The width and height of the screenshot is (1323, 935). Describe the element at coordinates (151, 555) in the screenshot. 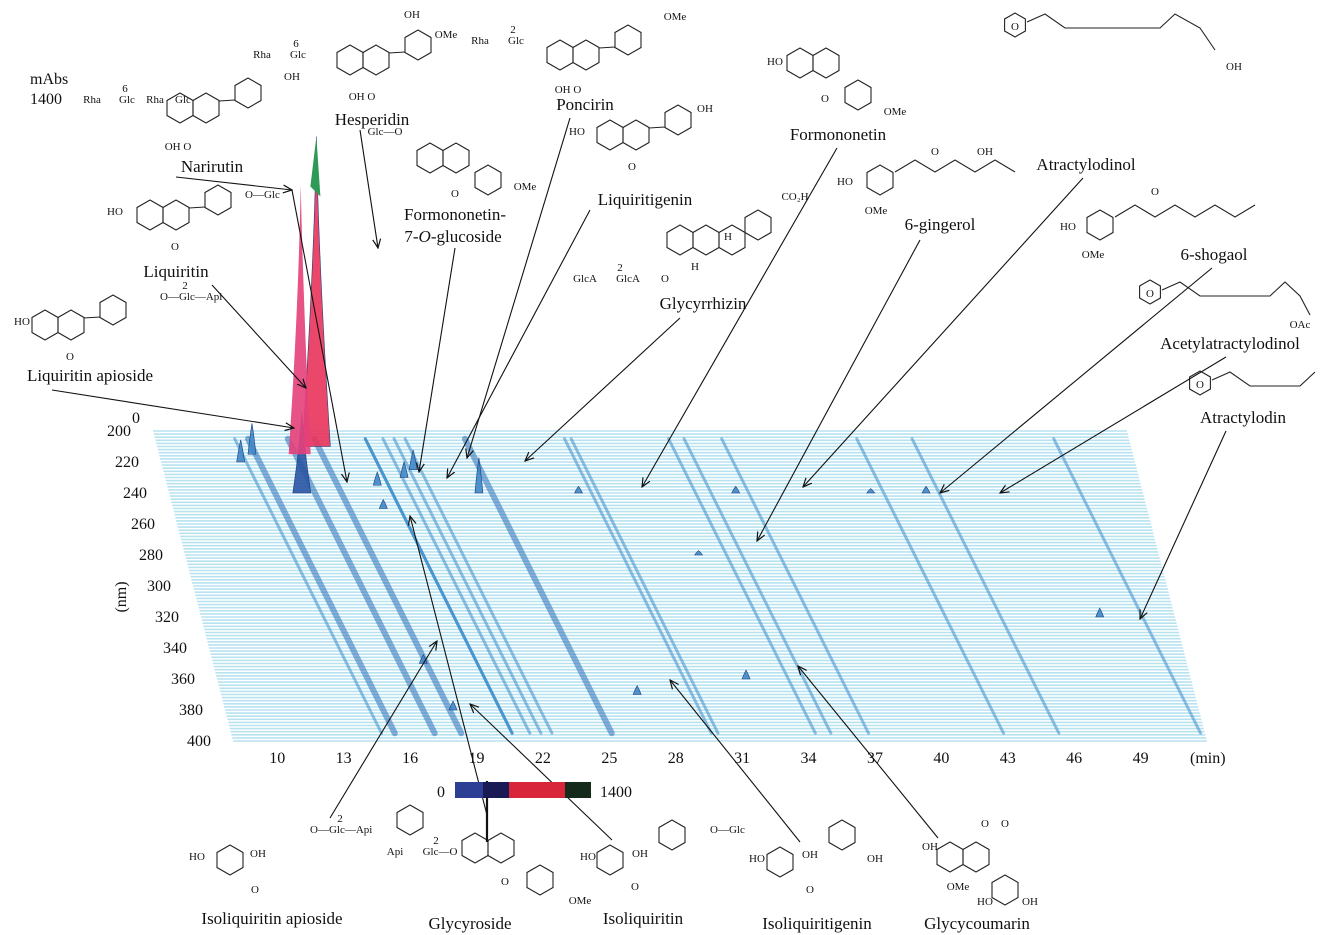

I see `wavelength-tick-label: 280` at that location.